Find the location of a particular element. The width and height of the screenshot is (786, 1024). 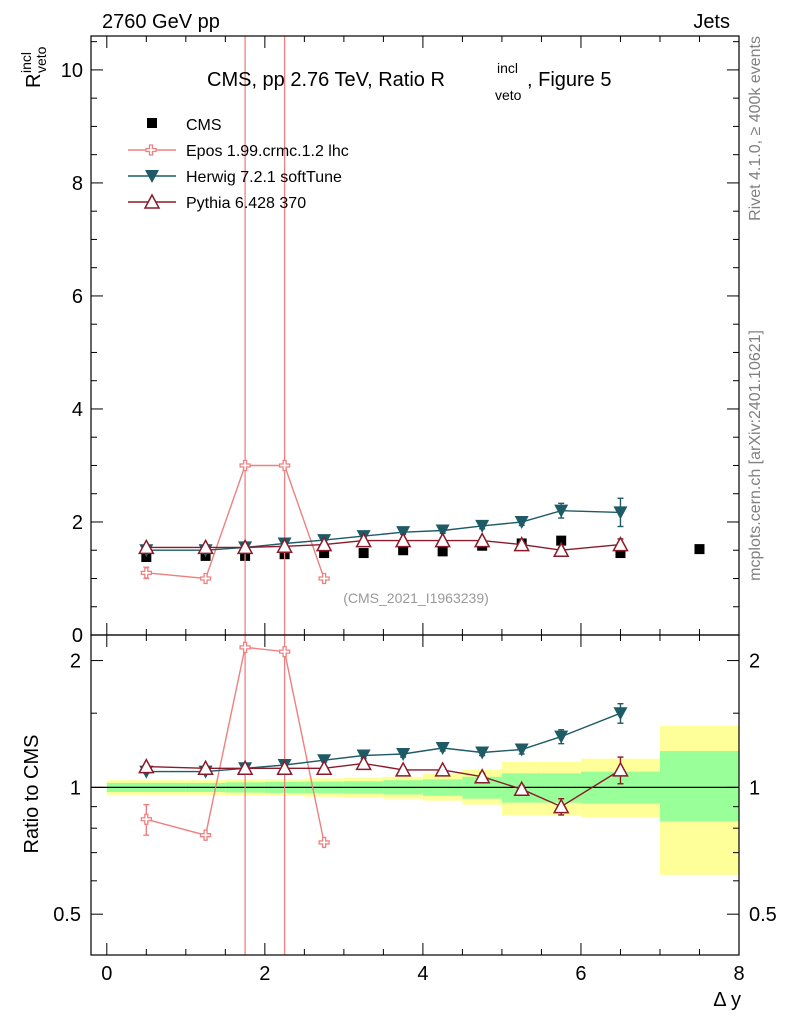

x-axis-label: Δ y is located at coordinates (727, 1000).